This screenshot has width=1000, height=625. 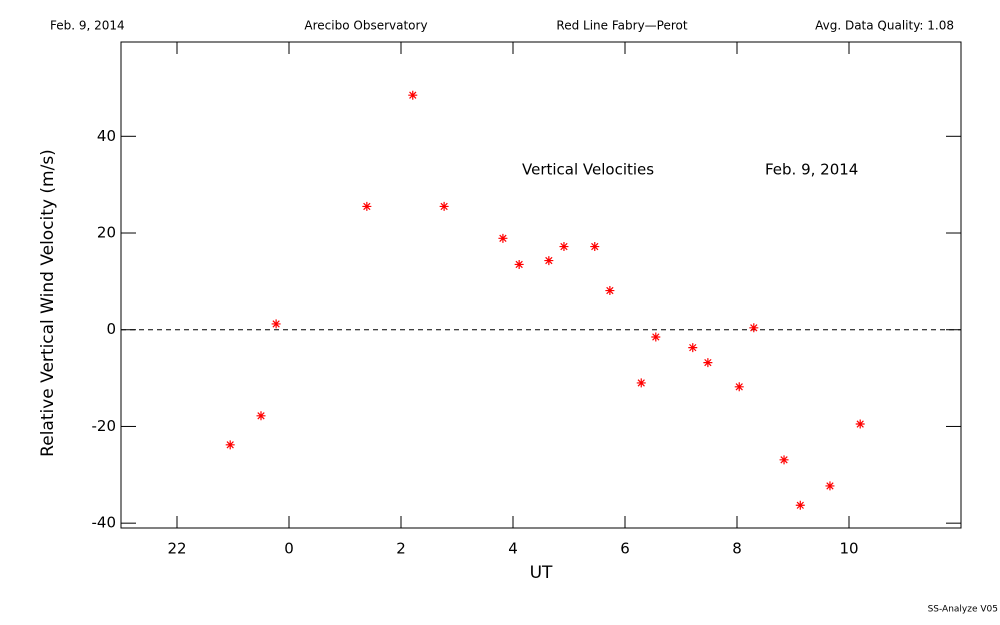 I want to click on x-tick-label: 2, so click(x=401, y=549).